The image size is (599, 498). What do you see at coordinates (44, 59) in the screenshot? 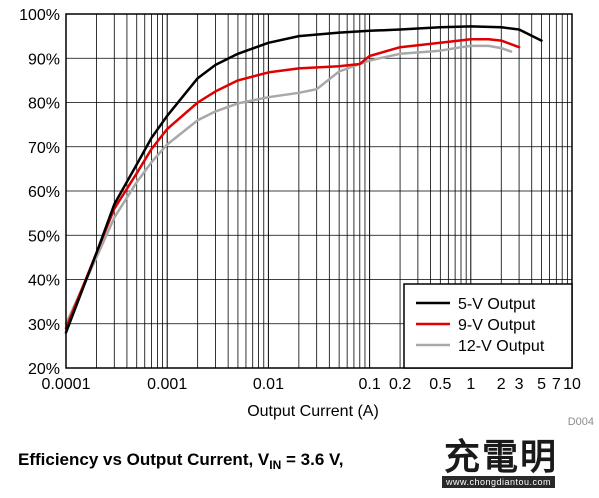
I see `y-tick-label: 90%` at bounding box center [44, 59].